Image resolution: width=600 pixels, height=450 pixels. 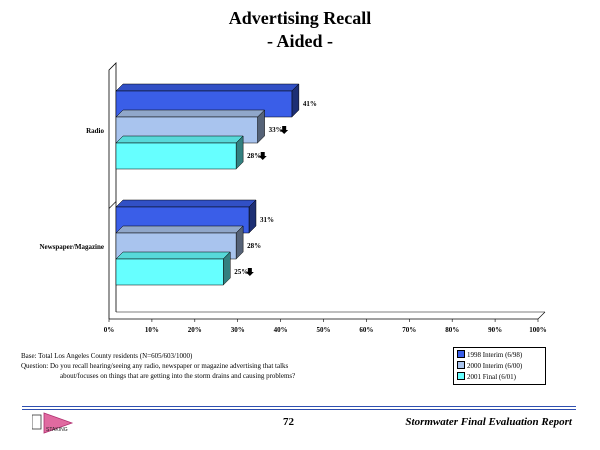 I want to click on chart-subtitle: - Aided -, so click(x=299, y=41).